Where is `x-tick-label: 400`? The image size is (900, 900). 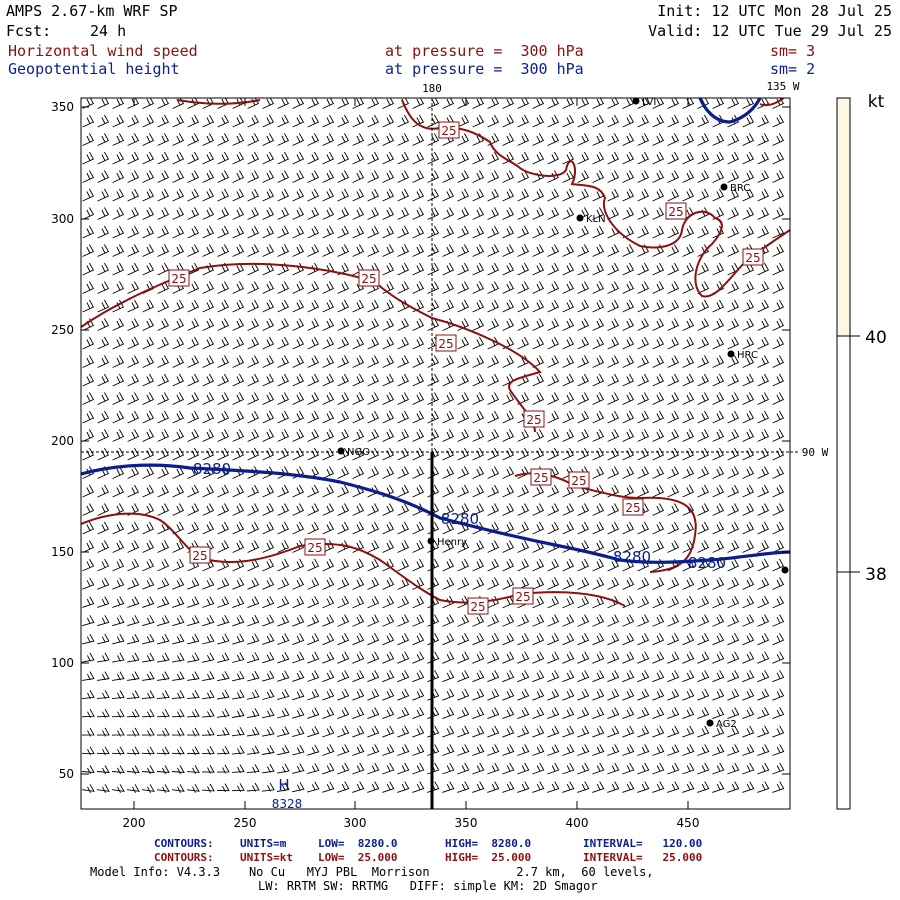
x-tick-label: 400 is located at coordinates (577, 823).